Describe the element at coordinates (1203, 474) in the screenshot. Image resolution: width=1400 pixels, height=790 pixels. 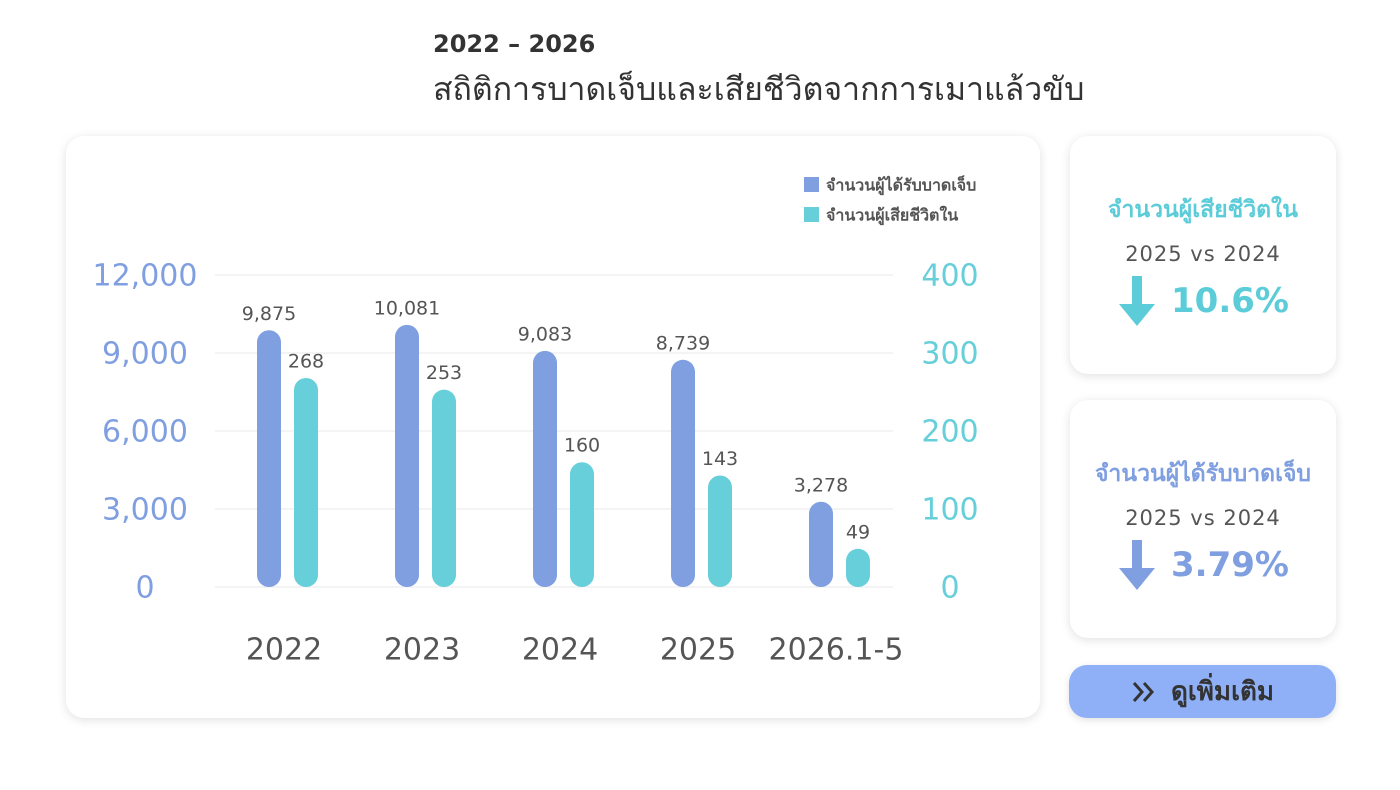
I see `card-title: จำนวนผู้ได้รับบาดเจ็บ` at that location.